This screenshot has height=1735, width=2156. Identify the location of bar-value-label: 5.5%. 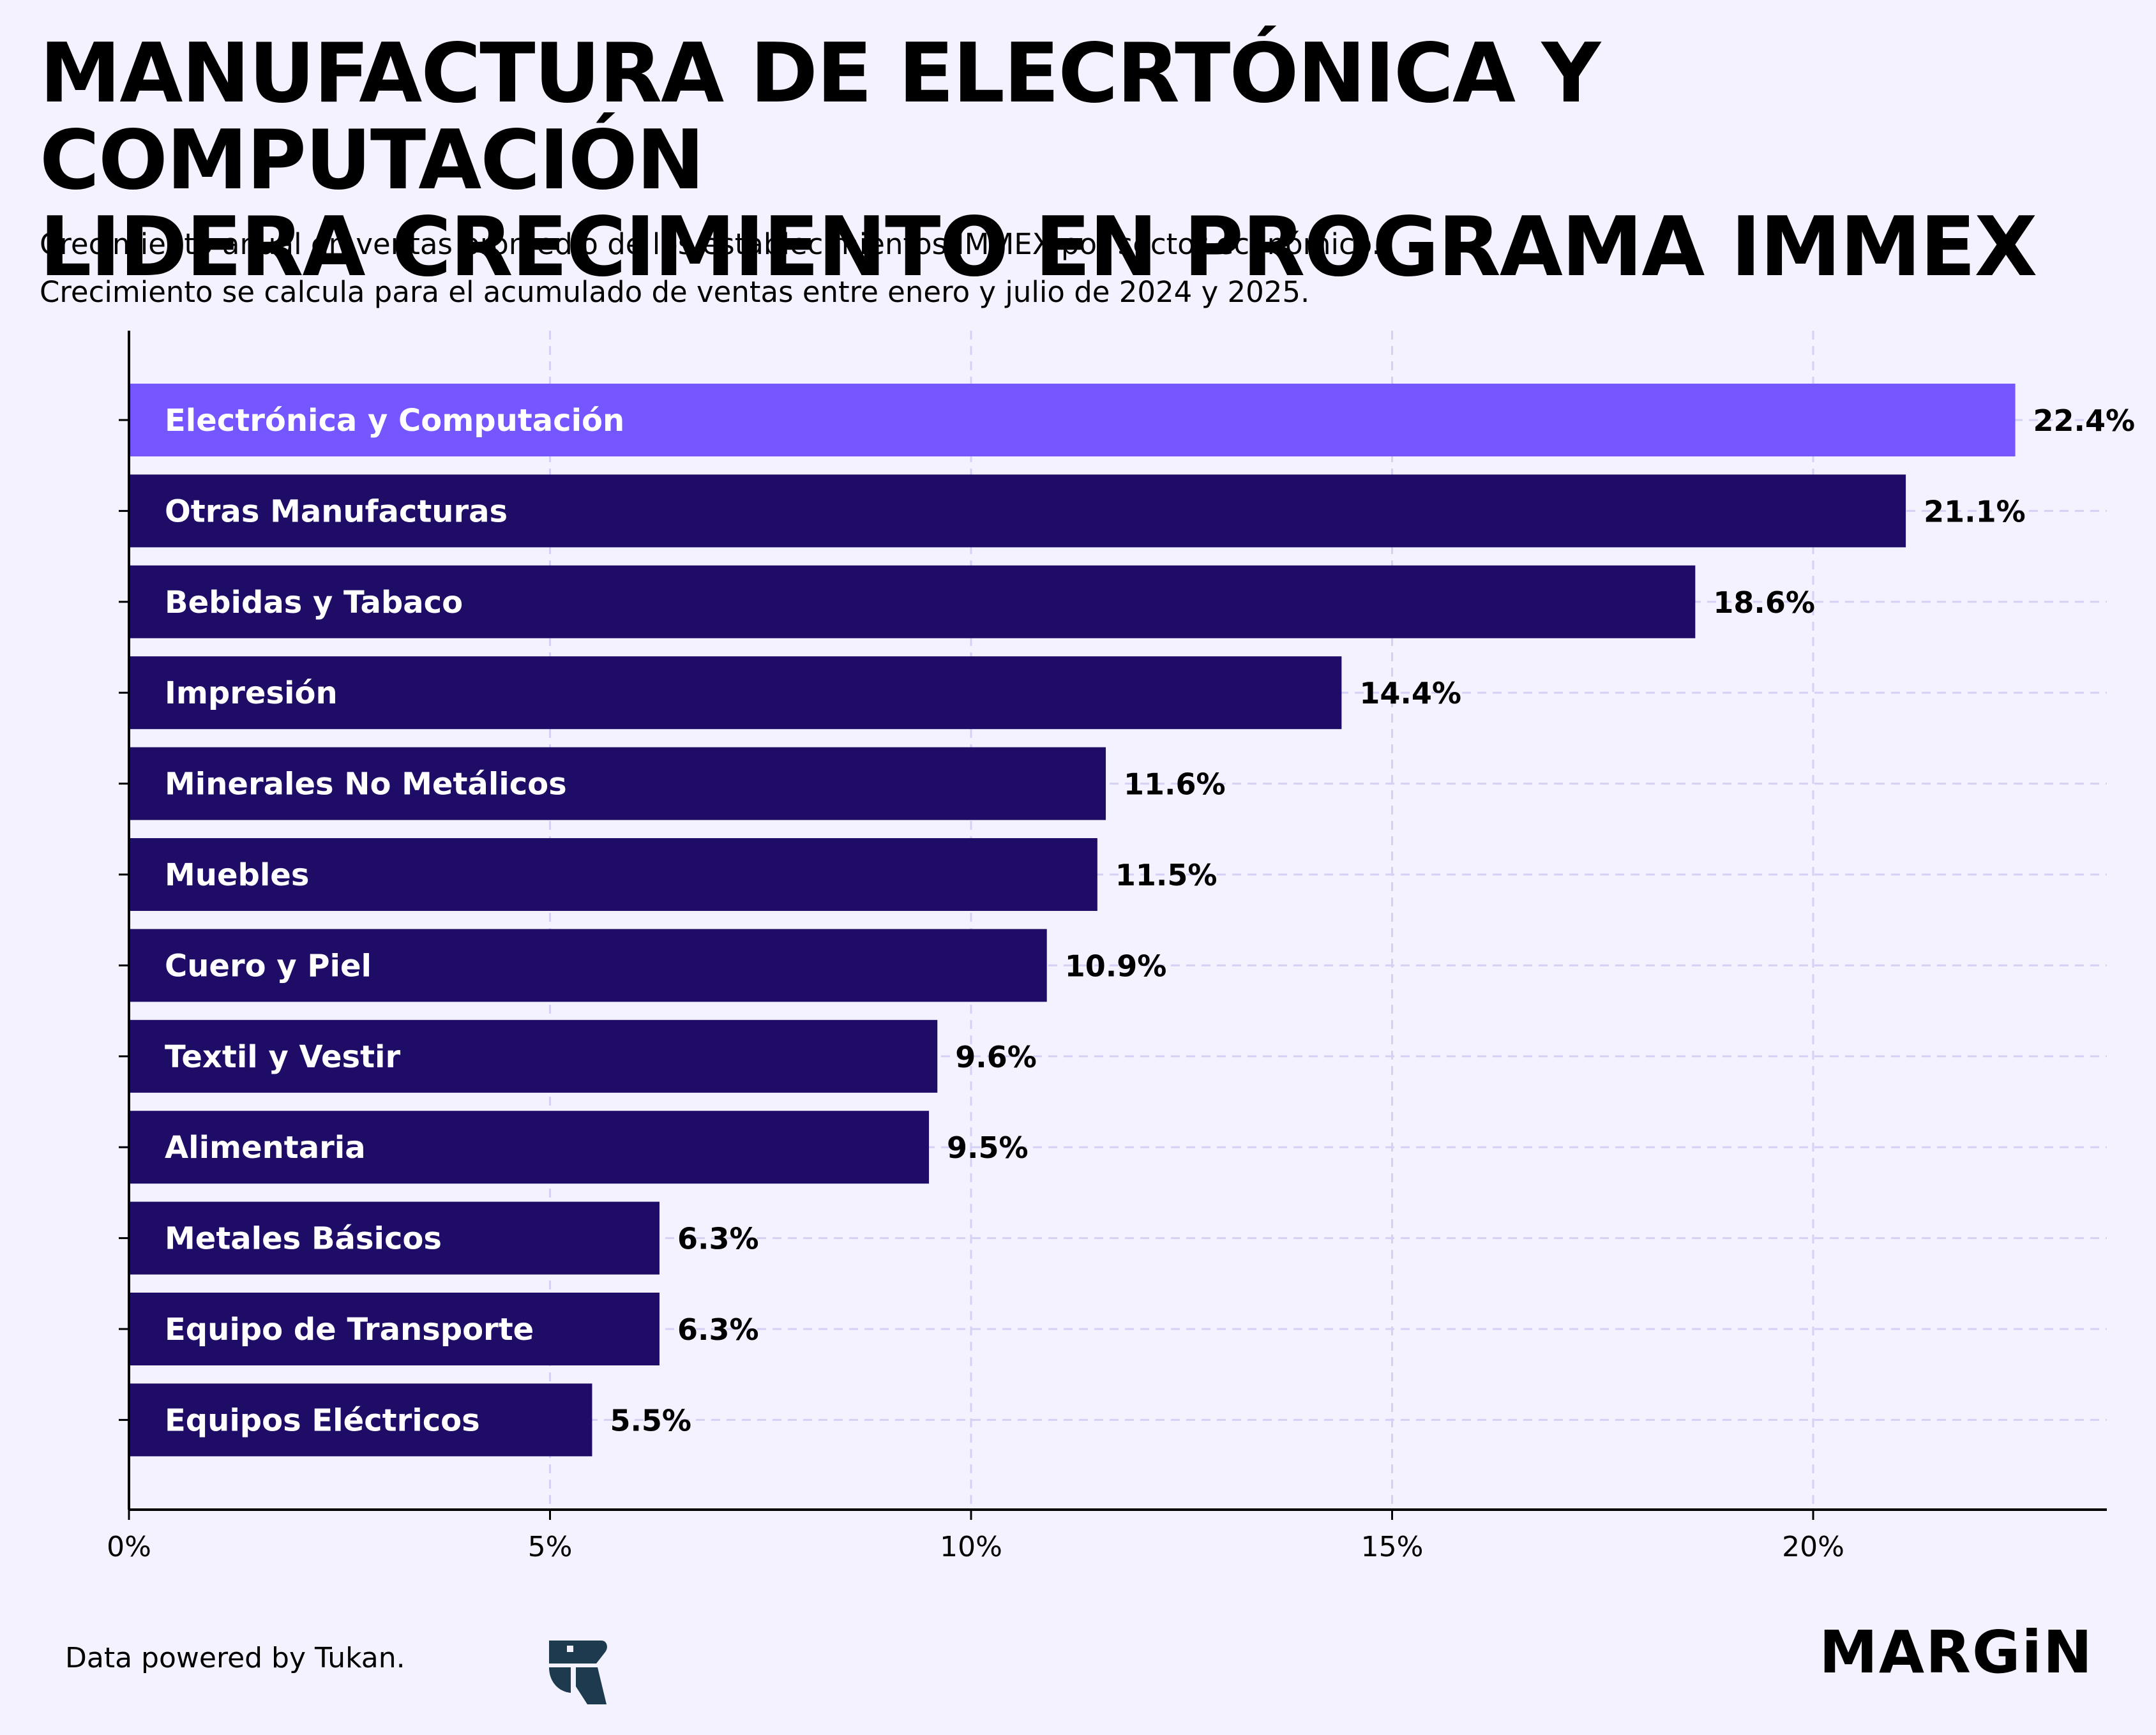
(650, 1420).